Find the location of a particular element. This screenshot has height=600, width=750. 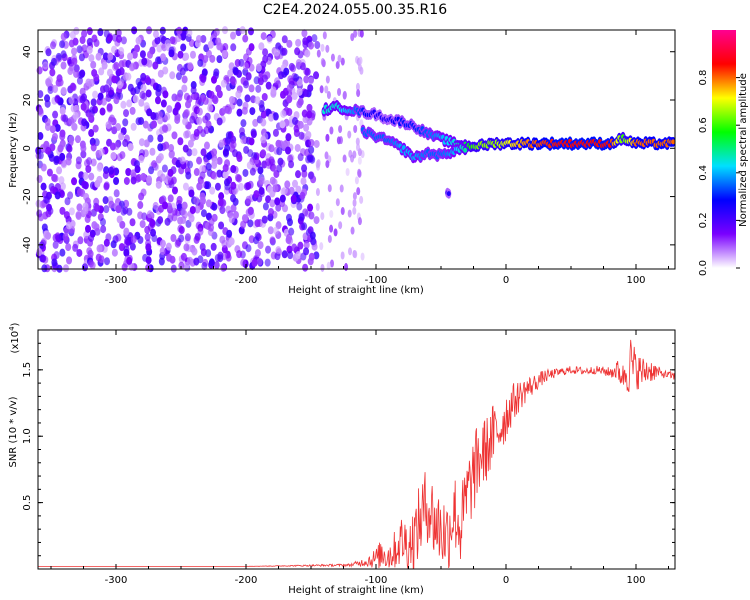

snr-xtick-label: -300 is located at coordinates (116, 580).